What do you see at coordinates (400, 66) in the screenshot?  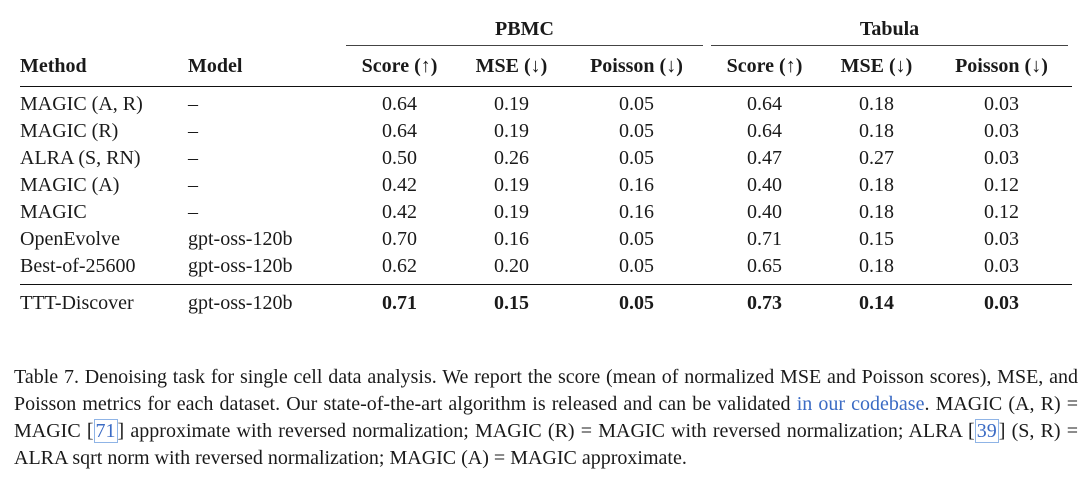 I see `col-pbmc-score: Score (↑)` at bounding box center [400, 66].